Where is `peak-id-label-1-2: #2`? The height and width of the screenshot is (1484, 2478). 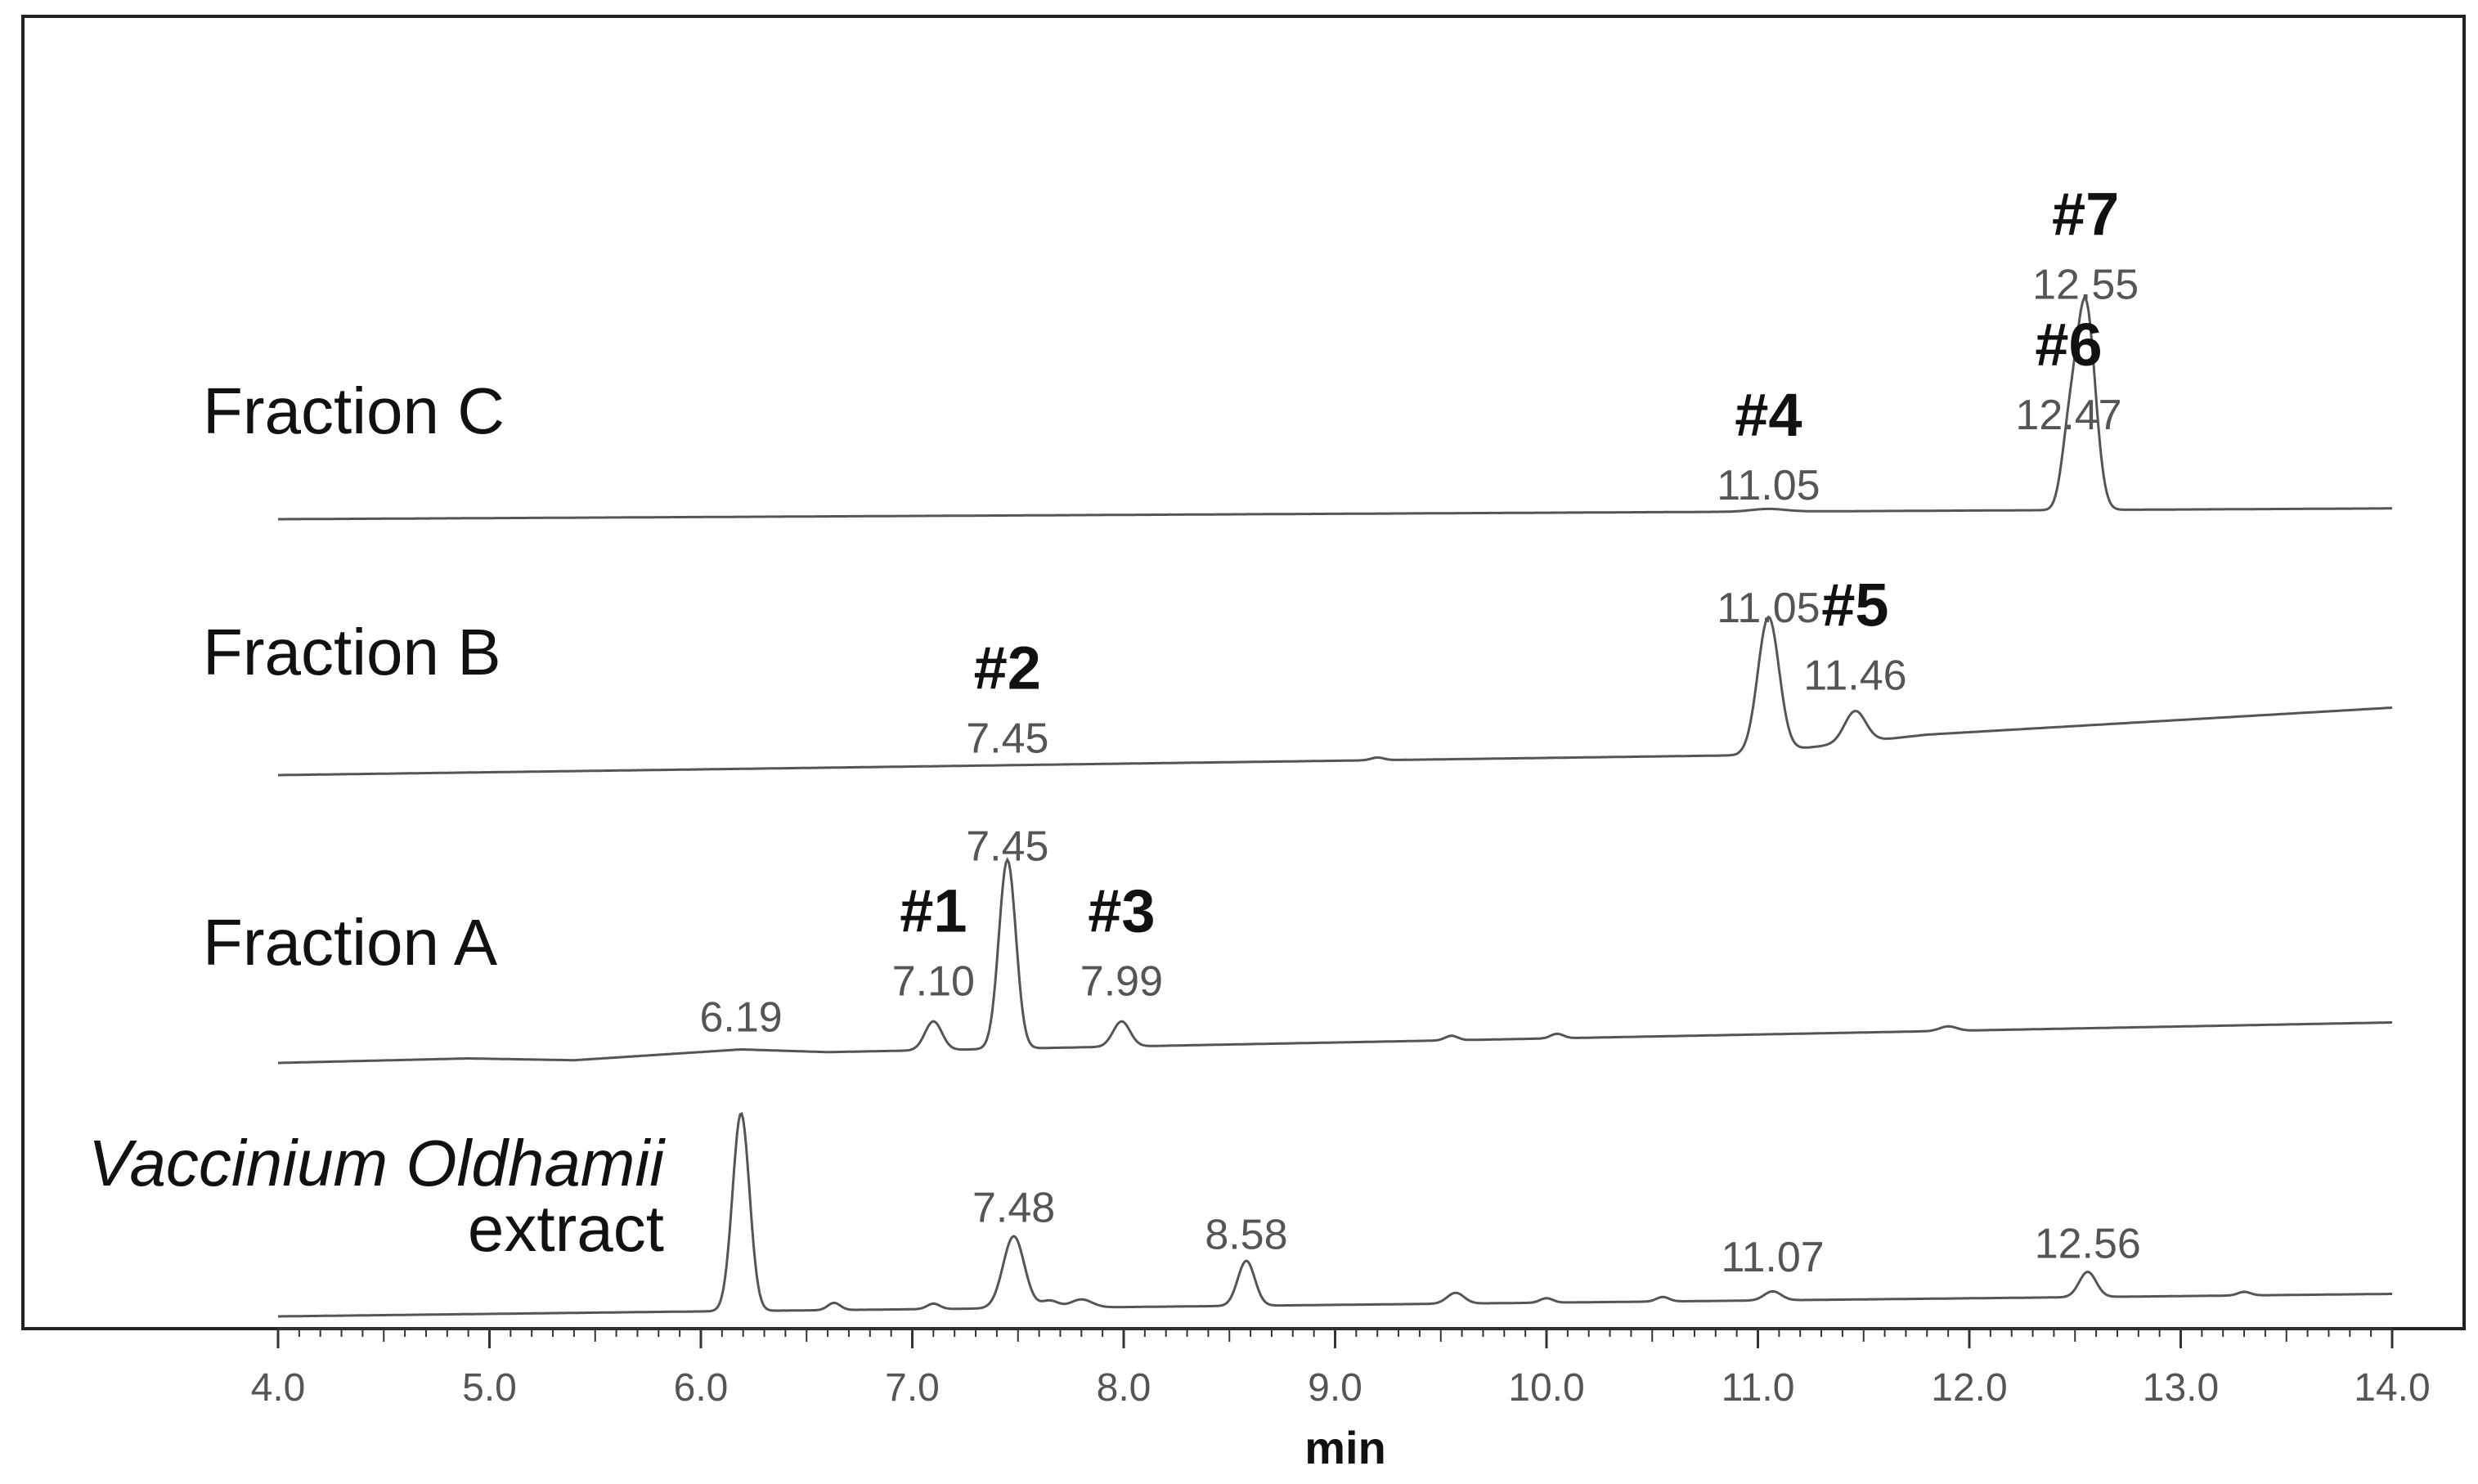
peak-id-label-1-2: #2 is located at coordinates (1007, 668).